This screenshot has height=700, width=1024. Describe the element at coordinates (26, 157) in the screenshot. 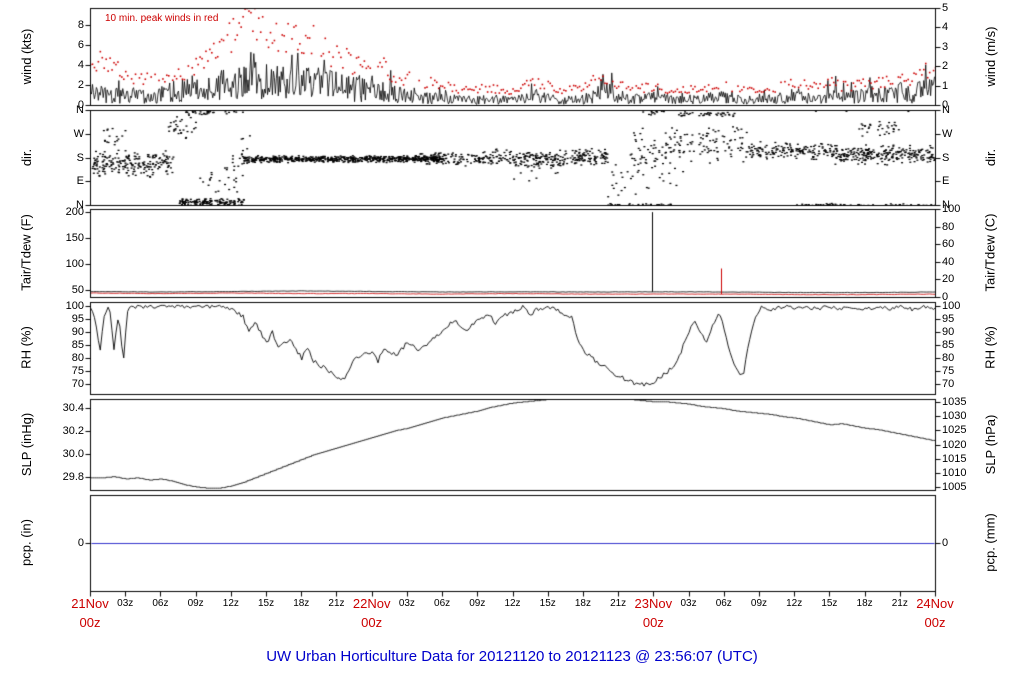

I see `axis-label-dir-left: dir.` at that location.